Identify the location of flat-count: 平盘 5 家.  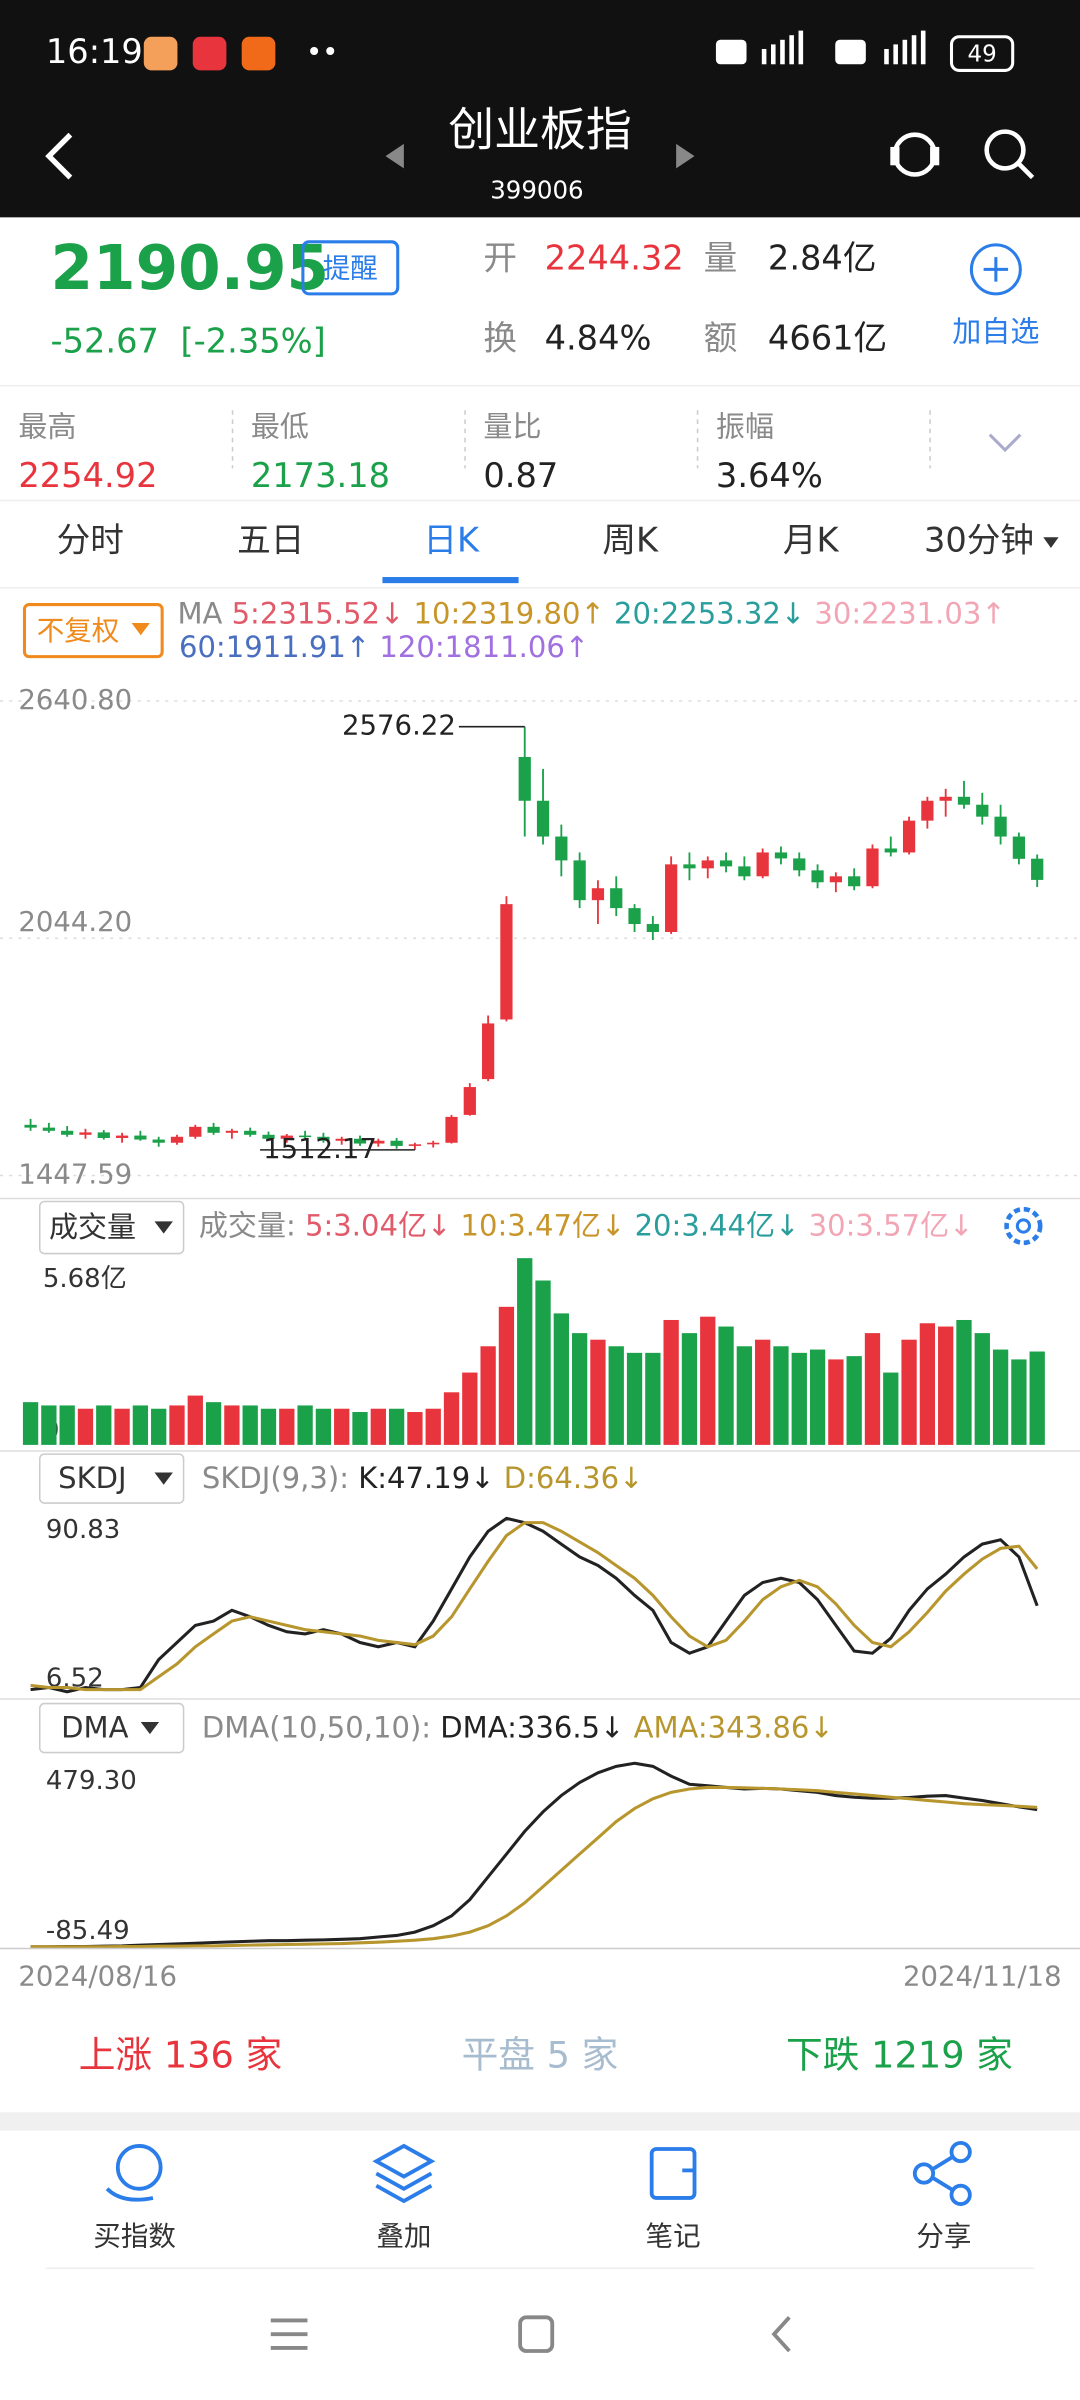
(540, 2055).